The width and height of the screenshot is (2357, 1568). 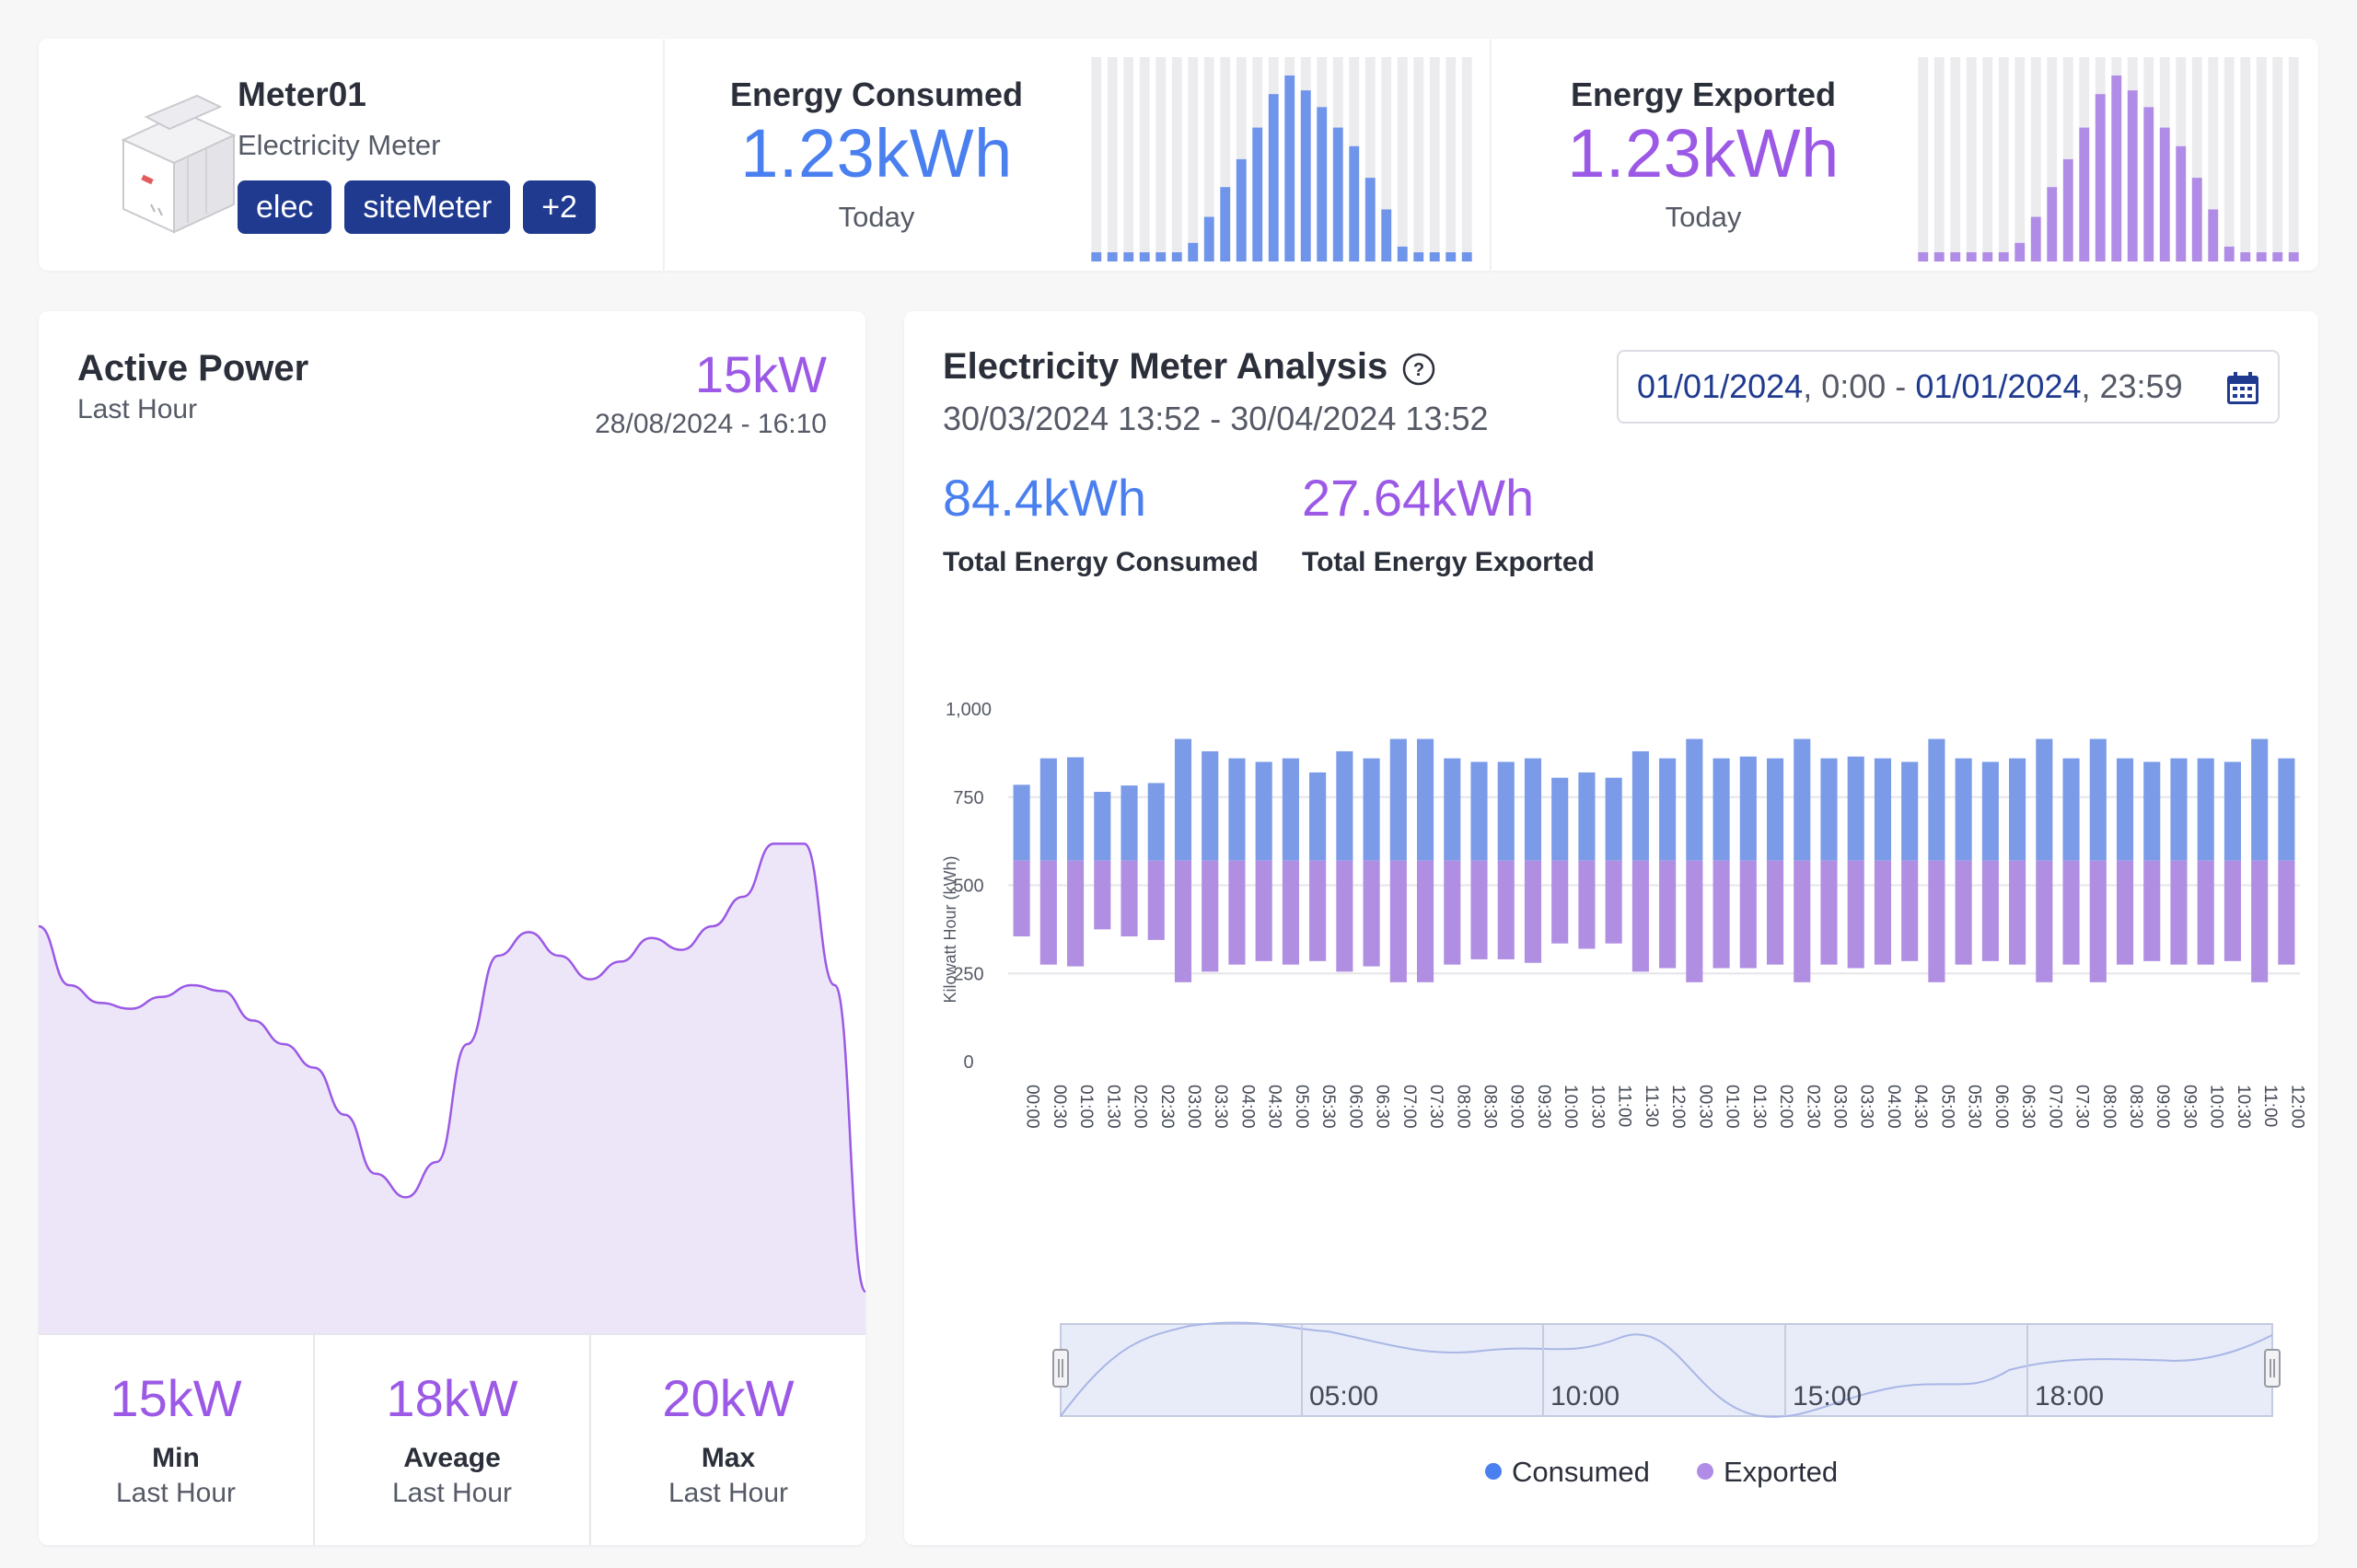 What do you see at coordinates (452, 1493) in the screenshot?
I see `stat-average-period: Last Hour` at bounding box center [452, 1493].